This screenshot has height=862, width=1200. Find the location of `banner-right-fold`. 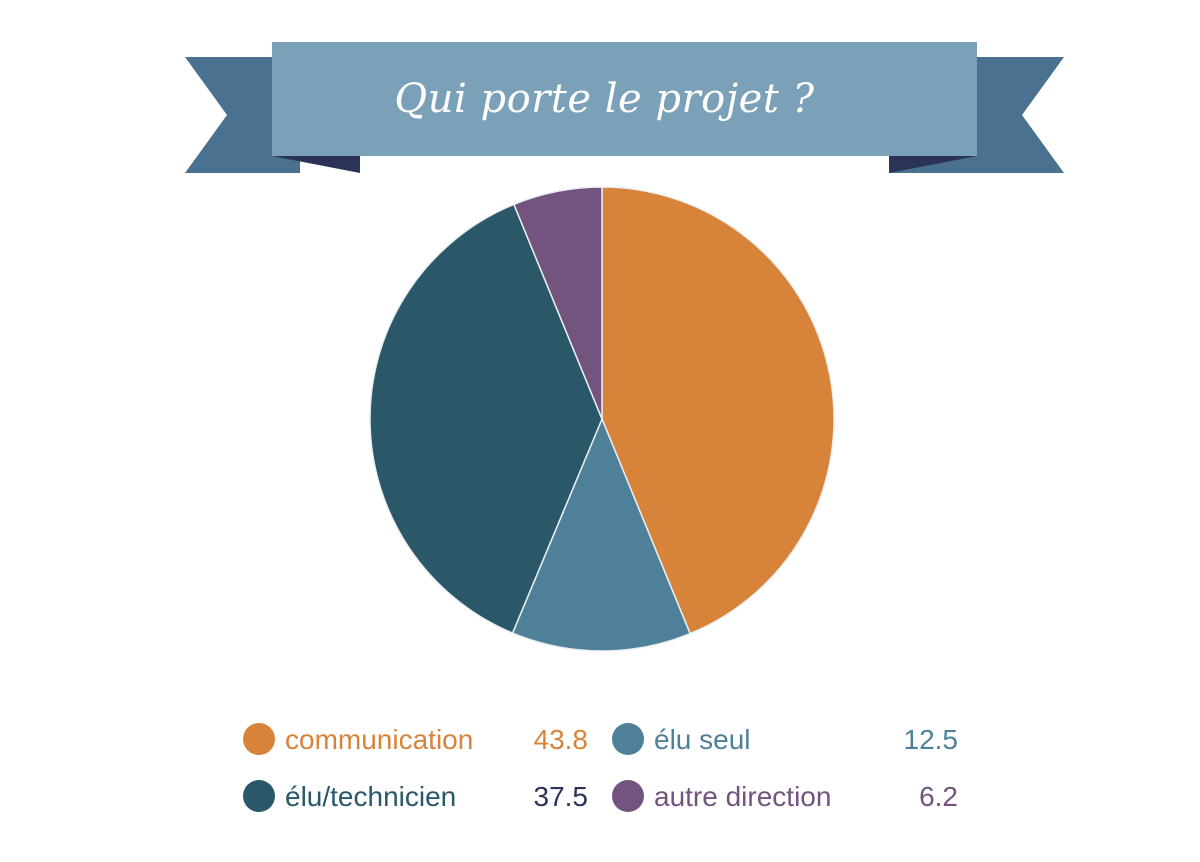

banner-right-fold is located at coordinates (933, 164).